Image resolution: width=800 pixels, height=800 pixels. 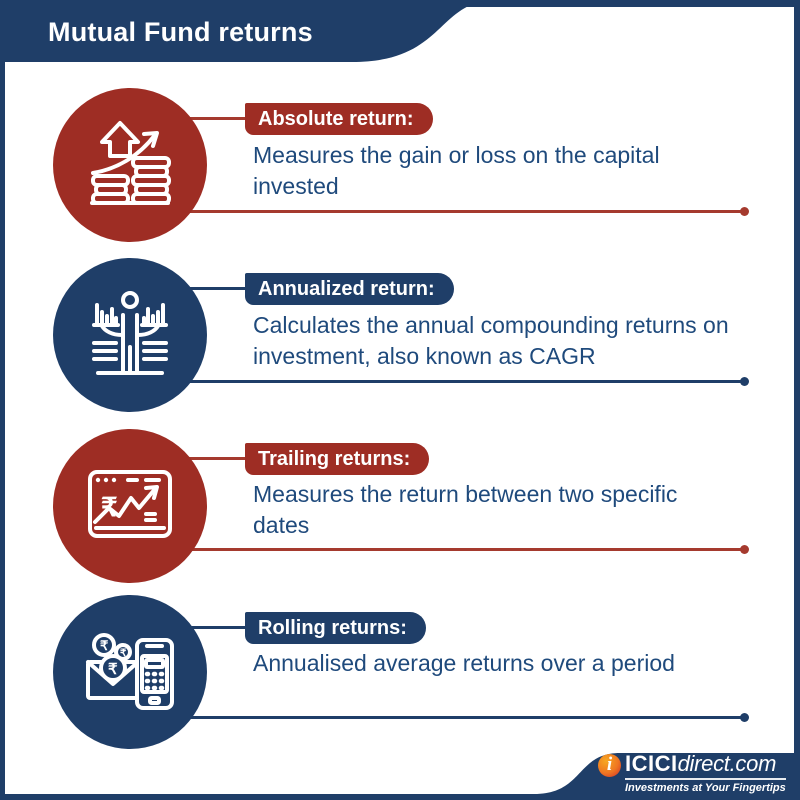 I want to click on coins-growth-icon, so click(x=130, y=163).